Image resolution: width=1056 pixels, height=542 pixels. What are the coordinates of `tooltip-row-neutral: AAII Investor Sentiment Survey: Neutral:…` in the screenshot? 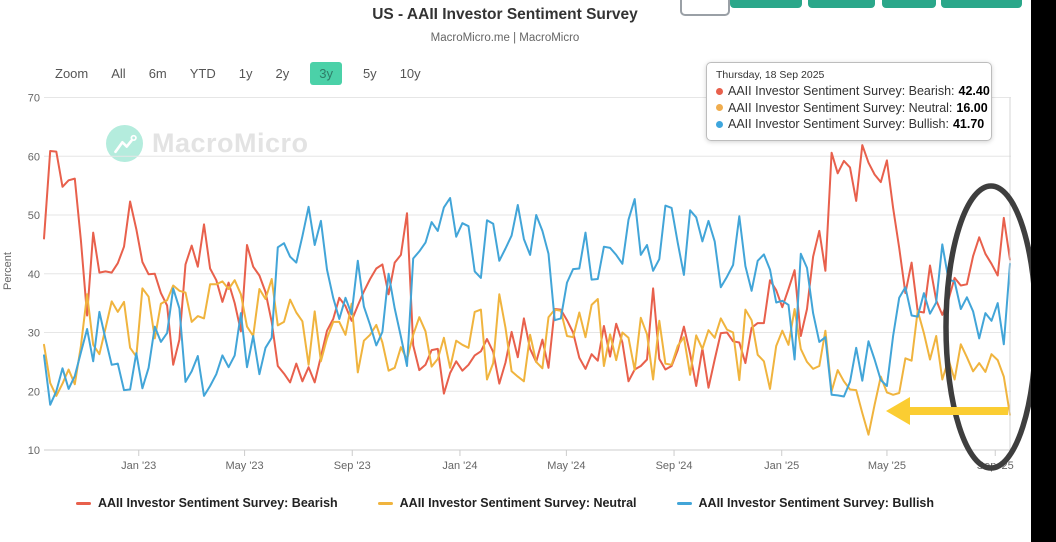 It's located at (852, 108).